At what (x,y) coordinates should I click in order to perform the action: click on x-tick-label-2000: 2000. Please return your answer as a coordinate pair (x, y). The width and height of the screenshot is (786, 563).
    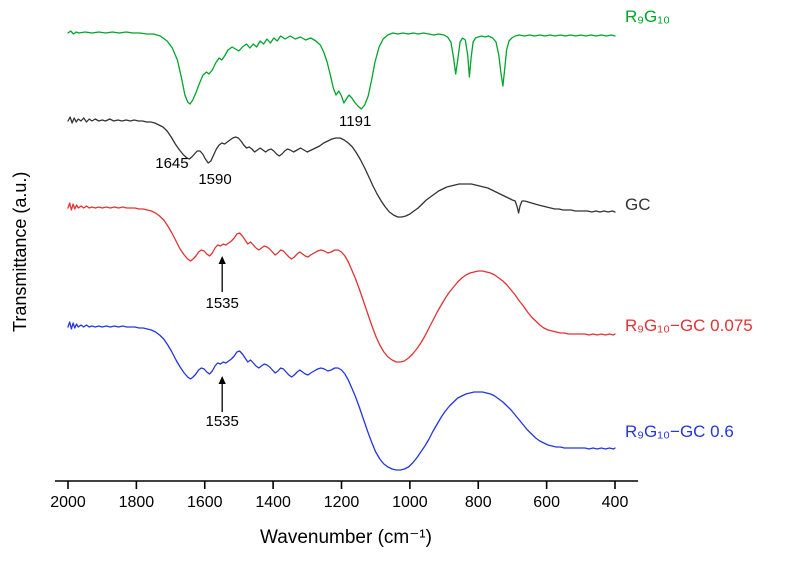
    Looking at the image, I should click on (68, 502).